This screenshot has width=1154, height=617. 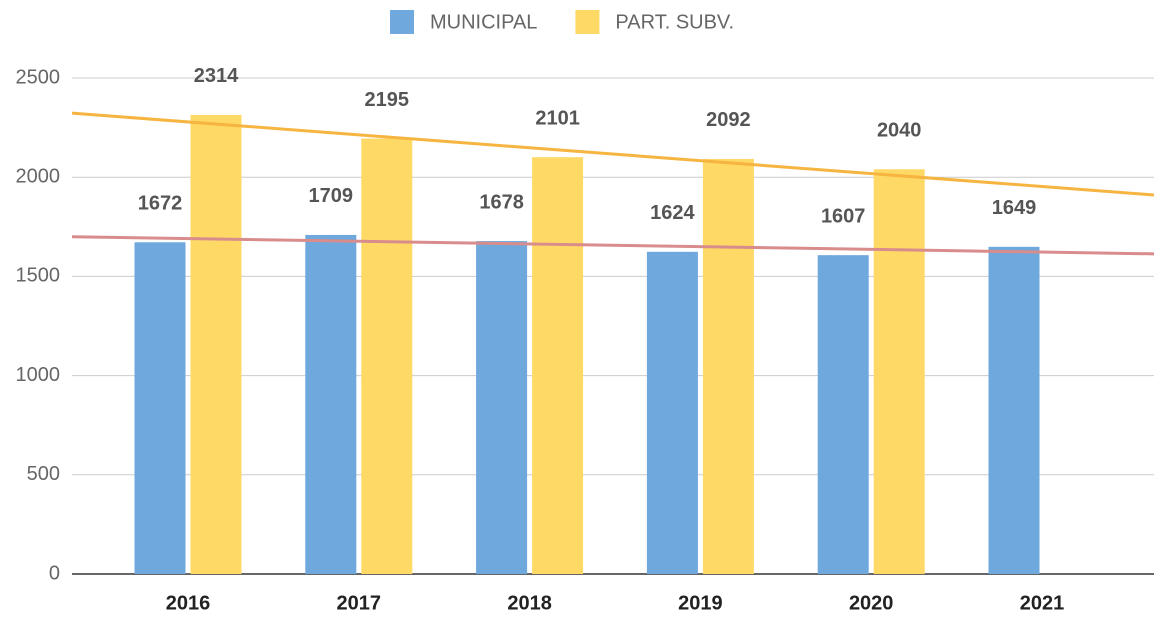 I want to click on value-label: 1649, so click(x=1014, y=208).